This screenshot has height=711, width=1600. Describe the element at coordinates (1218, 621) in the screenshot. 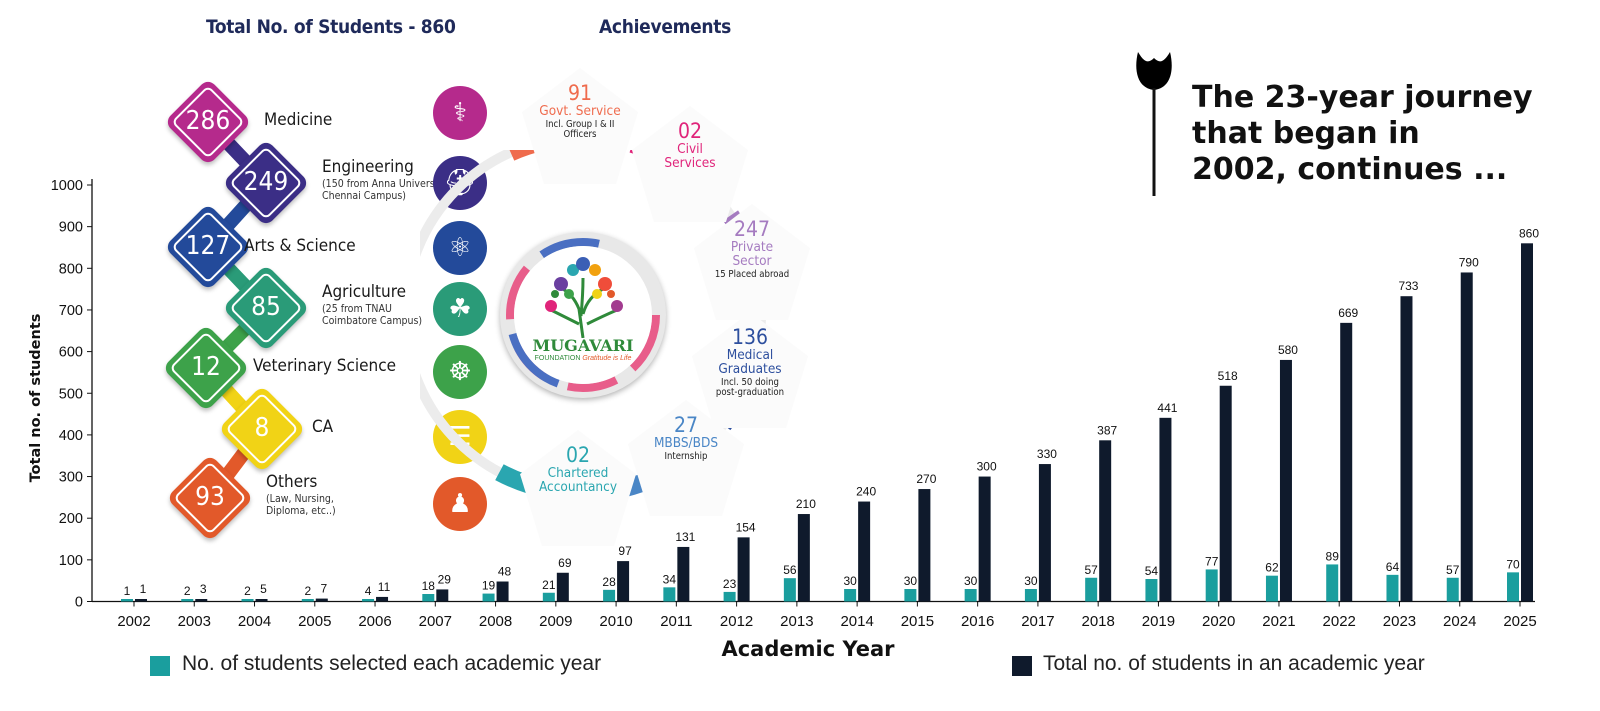

I see `x-tick-label: 2020` at that location.